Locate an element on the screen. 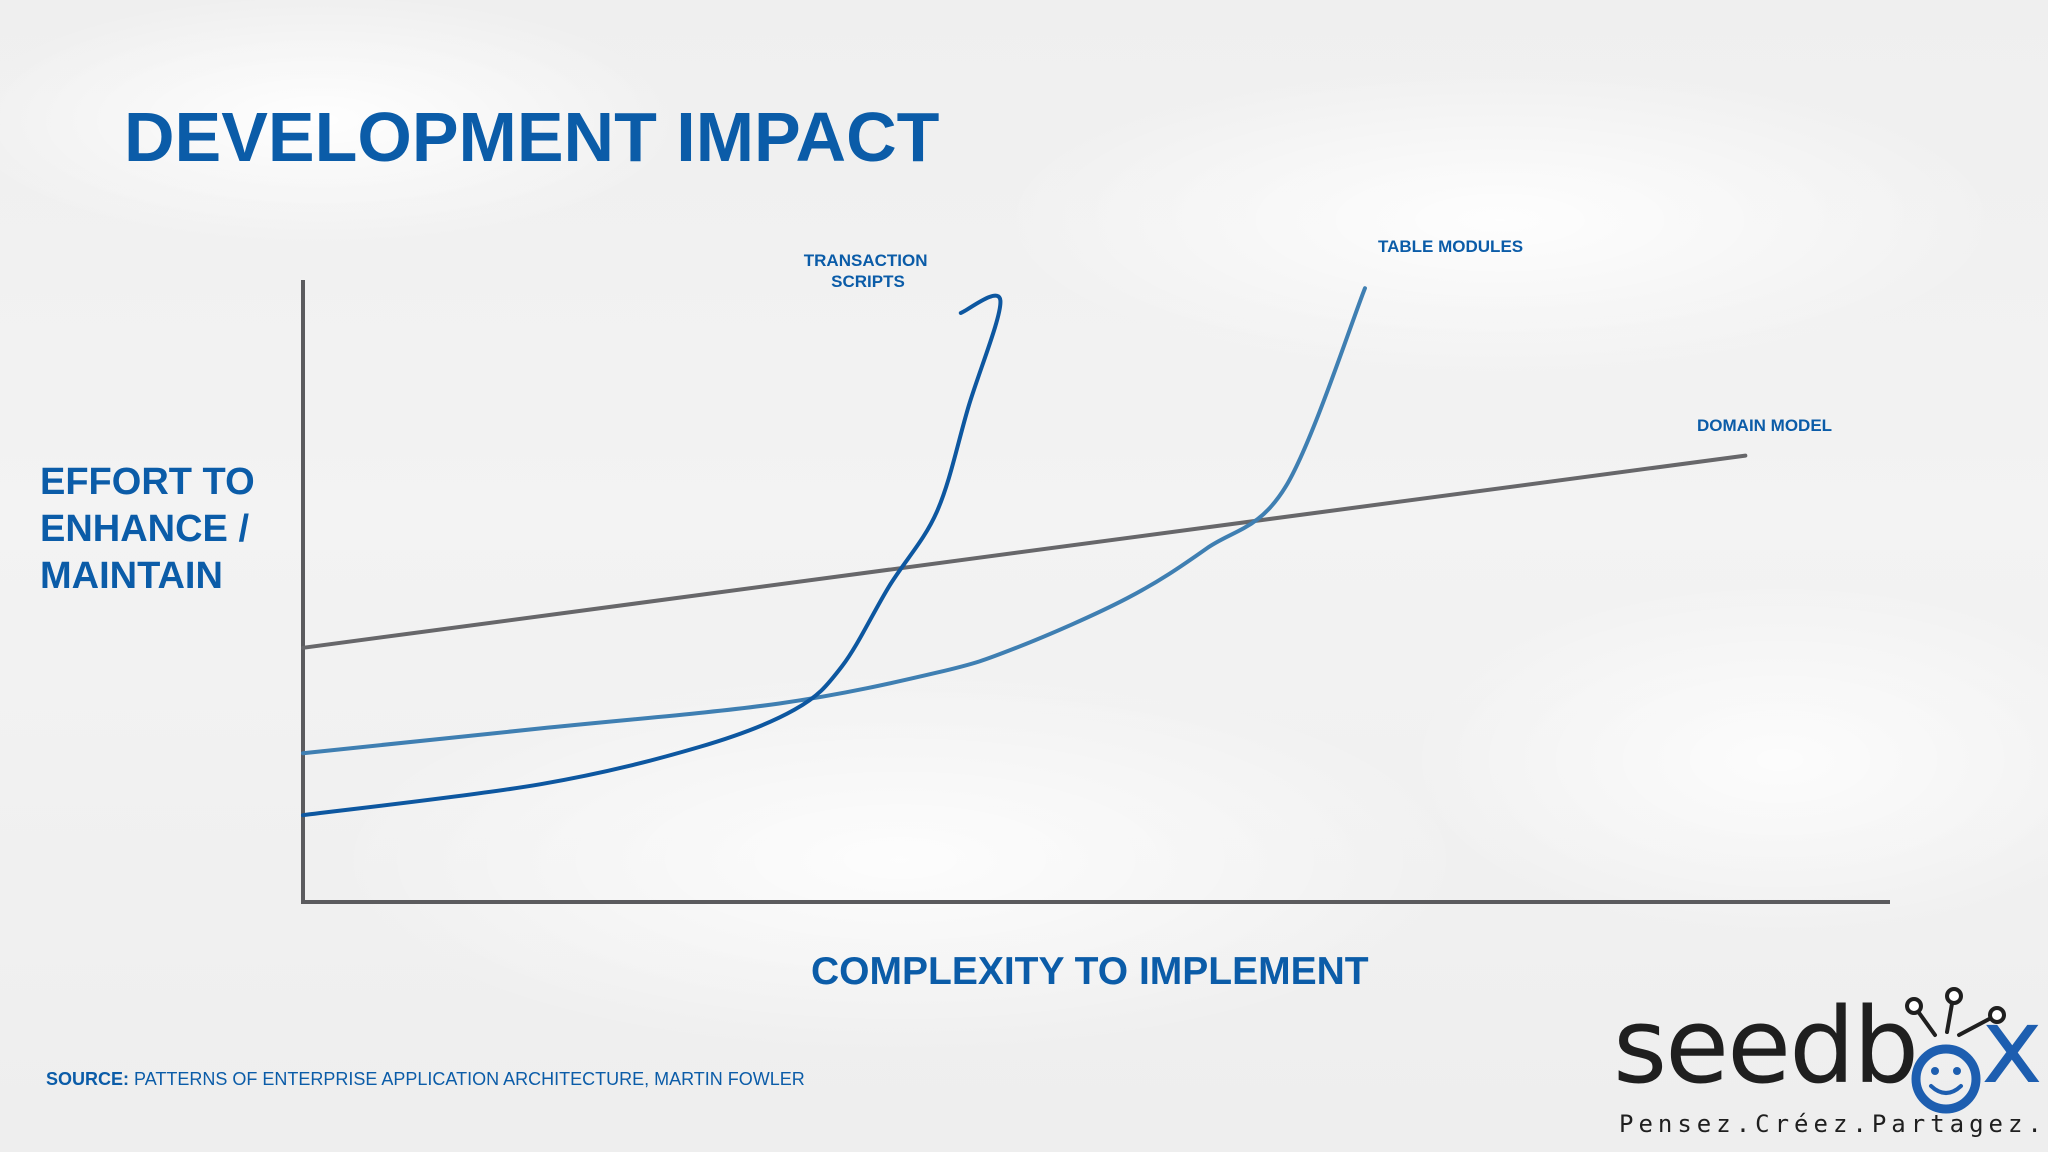  y-axis-label: EFFORT TO ENHANCE / MAINTAIN is located at coordinates (147, 529).